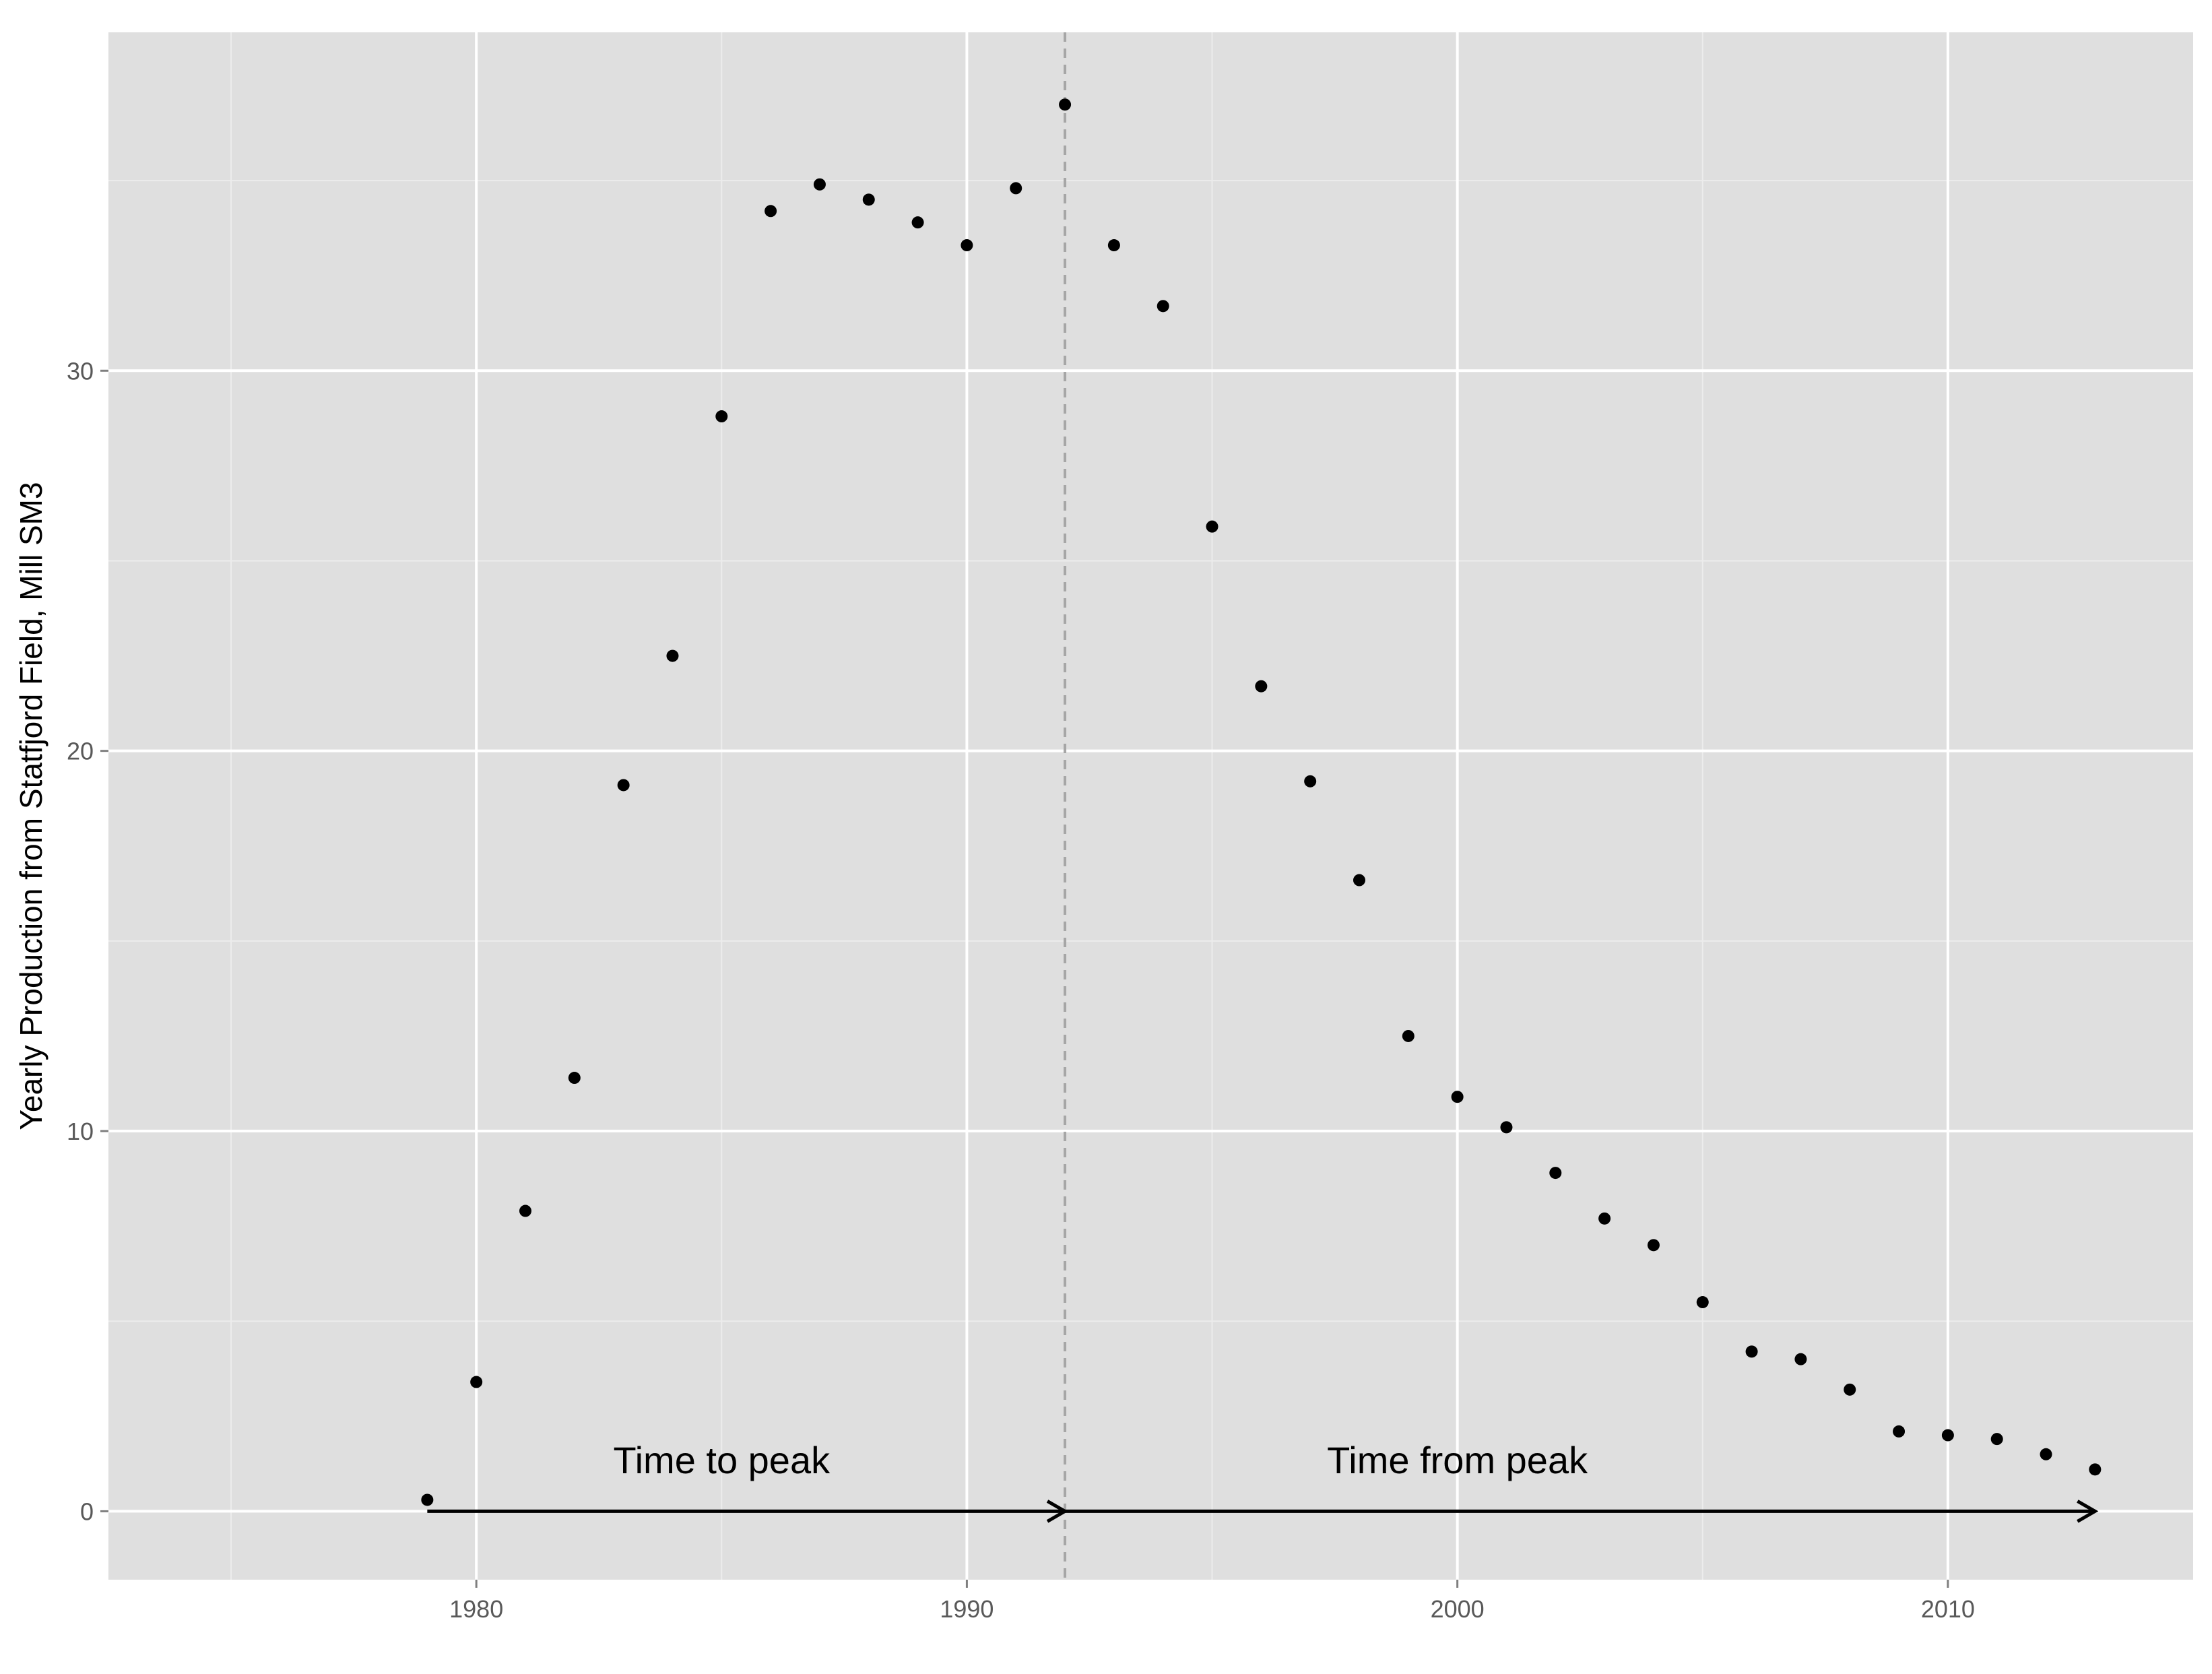  What do you see at coordinates (1948, 1609) in the screenshot?
I see `x-tick-label: 2010` at bounding box center [1948, 1609].